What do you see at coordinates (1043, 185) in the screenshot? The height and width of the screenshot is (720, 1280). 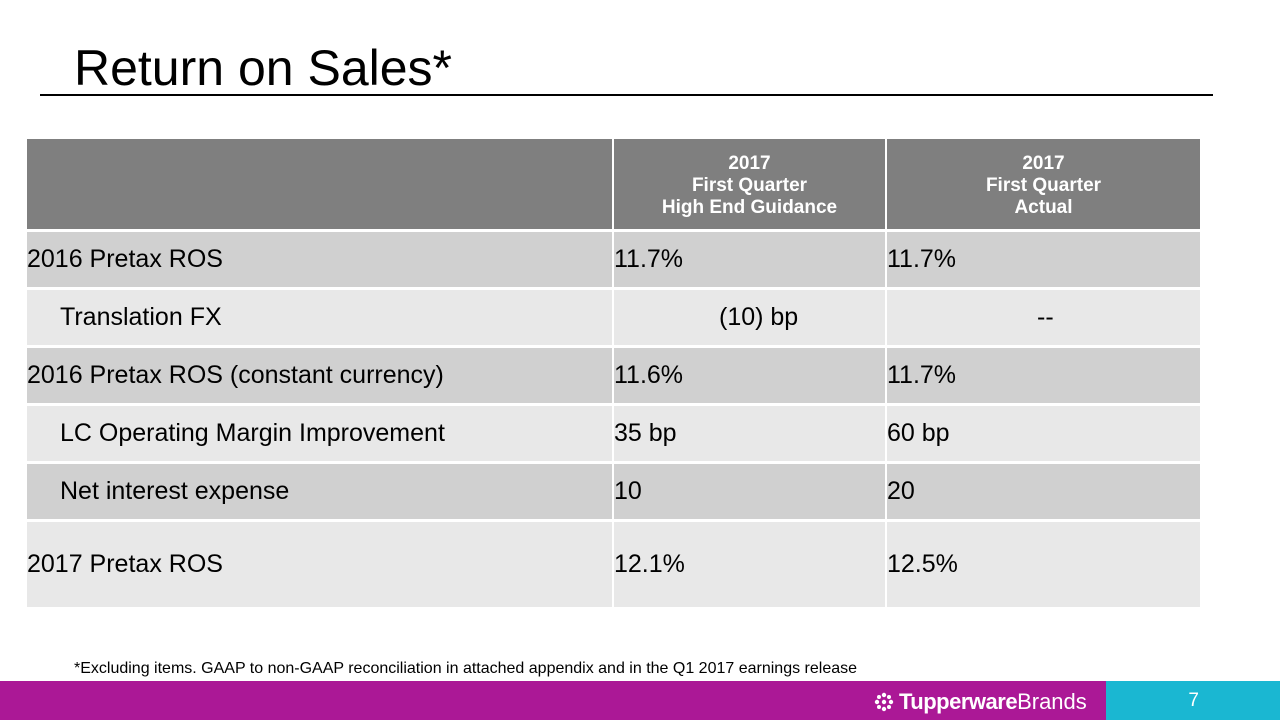 I see `header-actual-column: 2017 First Quarter Actual` at bounding box center [1043, 185].